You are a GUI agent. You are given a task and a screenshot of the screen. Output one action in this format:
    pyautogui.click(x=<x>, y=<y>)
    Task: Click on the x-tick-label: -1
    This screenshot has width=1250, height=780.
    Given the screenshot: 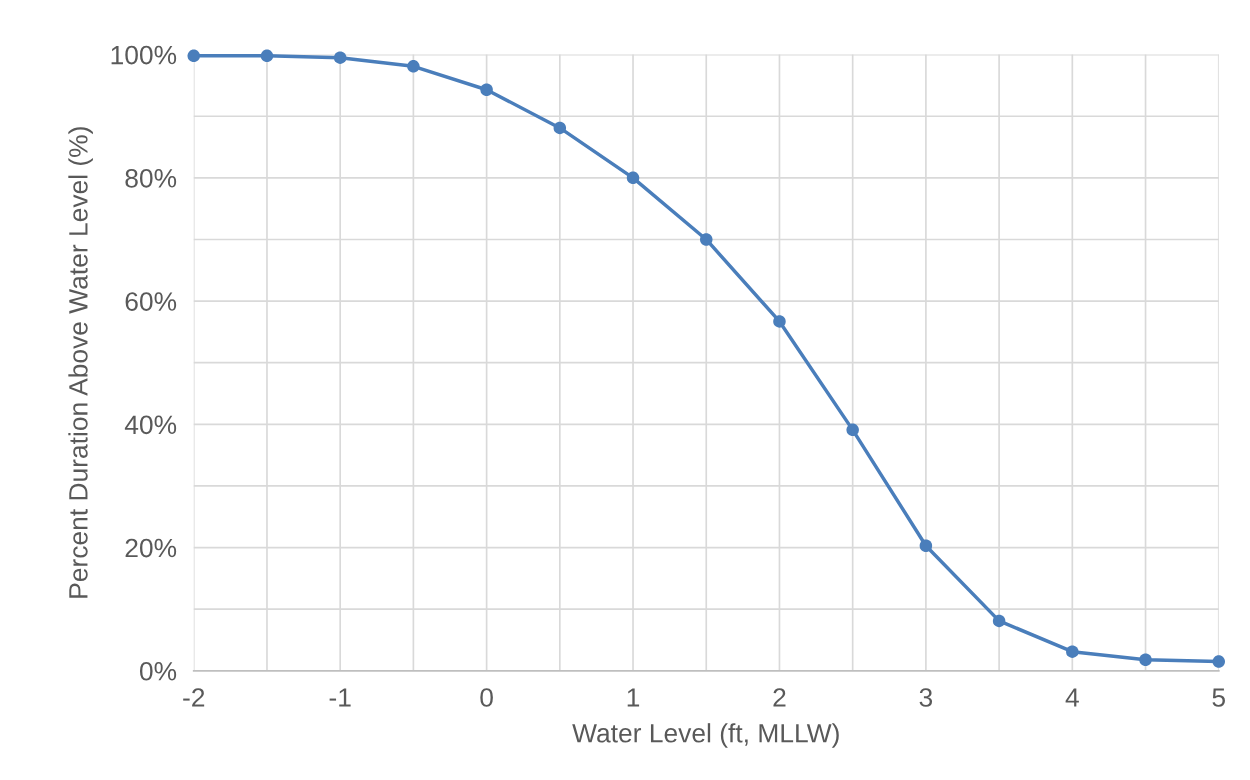 What is the action you would take?
    pyautogui.click(x=340, y=697)
    